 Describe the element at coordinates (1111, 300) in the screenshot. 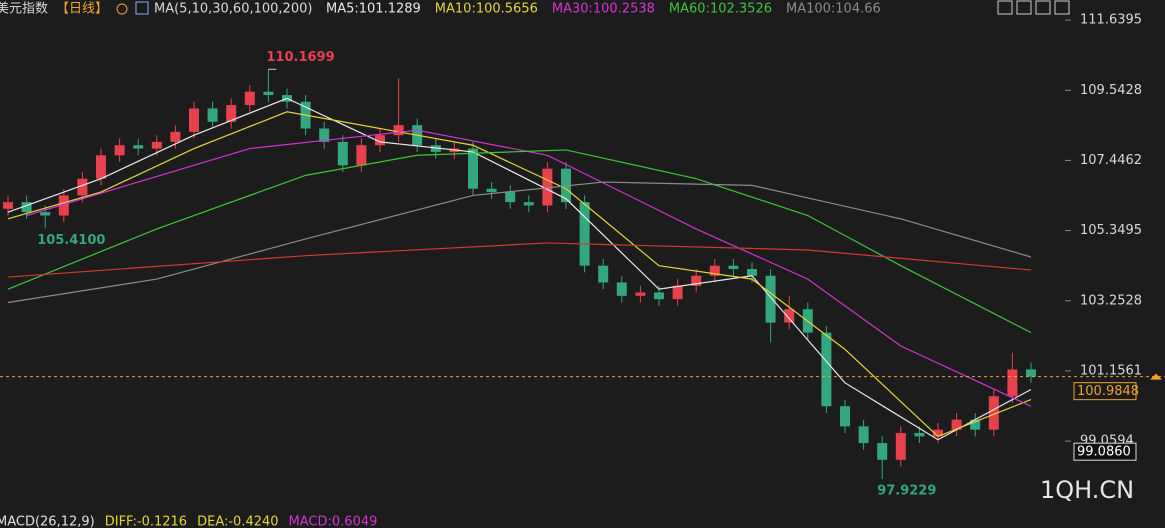

I see `y-tick-label: 103.2528` at that location.